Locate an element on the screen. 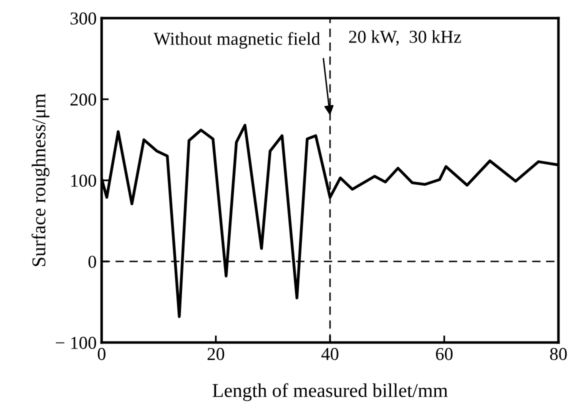  x-tick-label: 80 is located at coordinates (558, 354).